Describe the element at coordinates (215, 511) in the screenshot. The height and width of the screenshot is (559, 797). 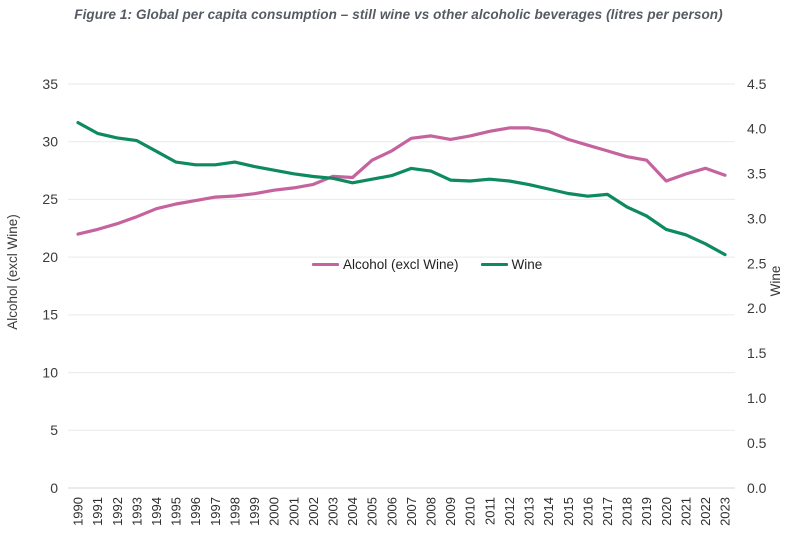
I see `x-axis-tick: 1997` at that location.